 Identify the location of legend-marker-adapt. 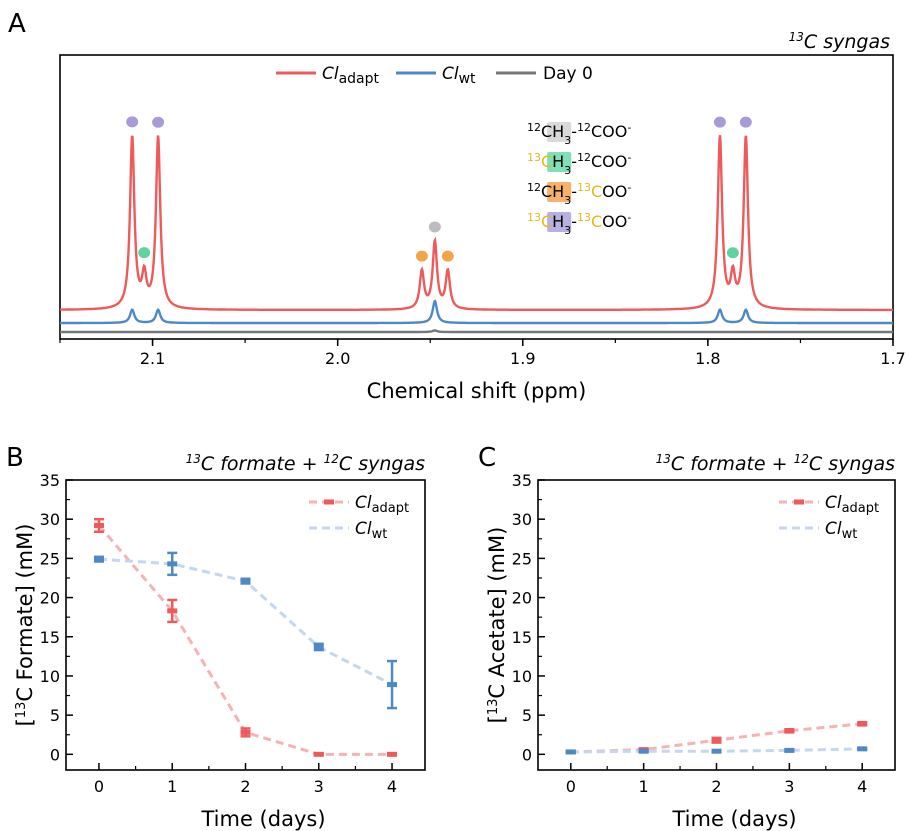
(329, 502).